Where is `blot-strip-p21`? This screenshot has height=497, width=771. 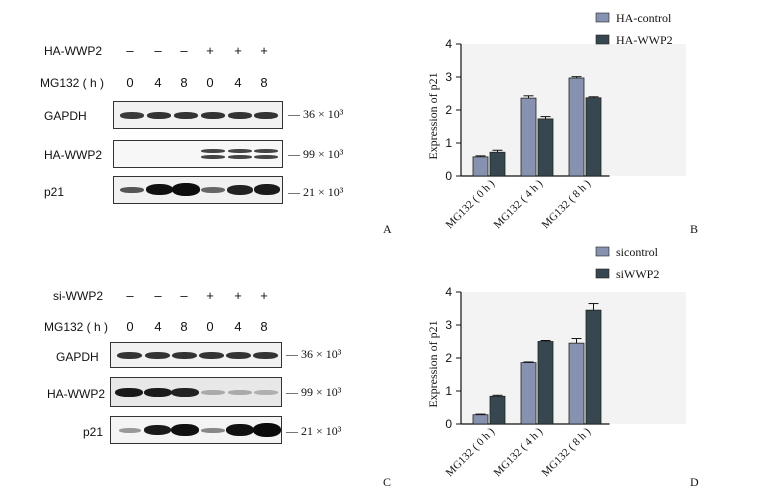 blot-strip-p21 is located at coordinates (196, 430).